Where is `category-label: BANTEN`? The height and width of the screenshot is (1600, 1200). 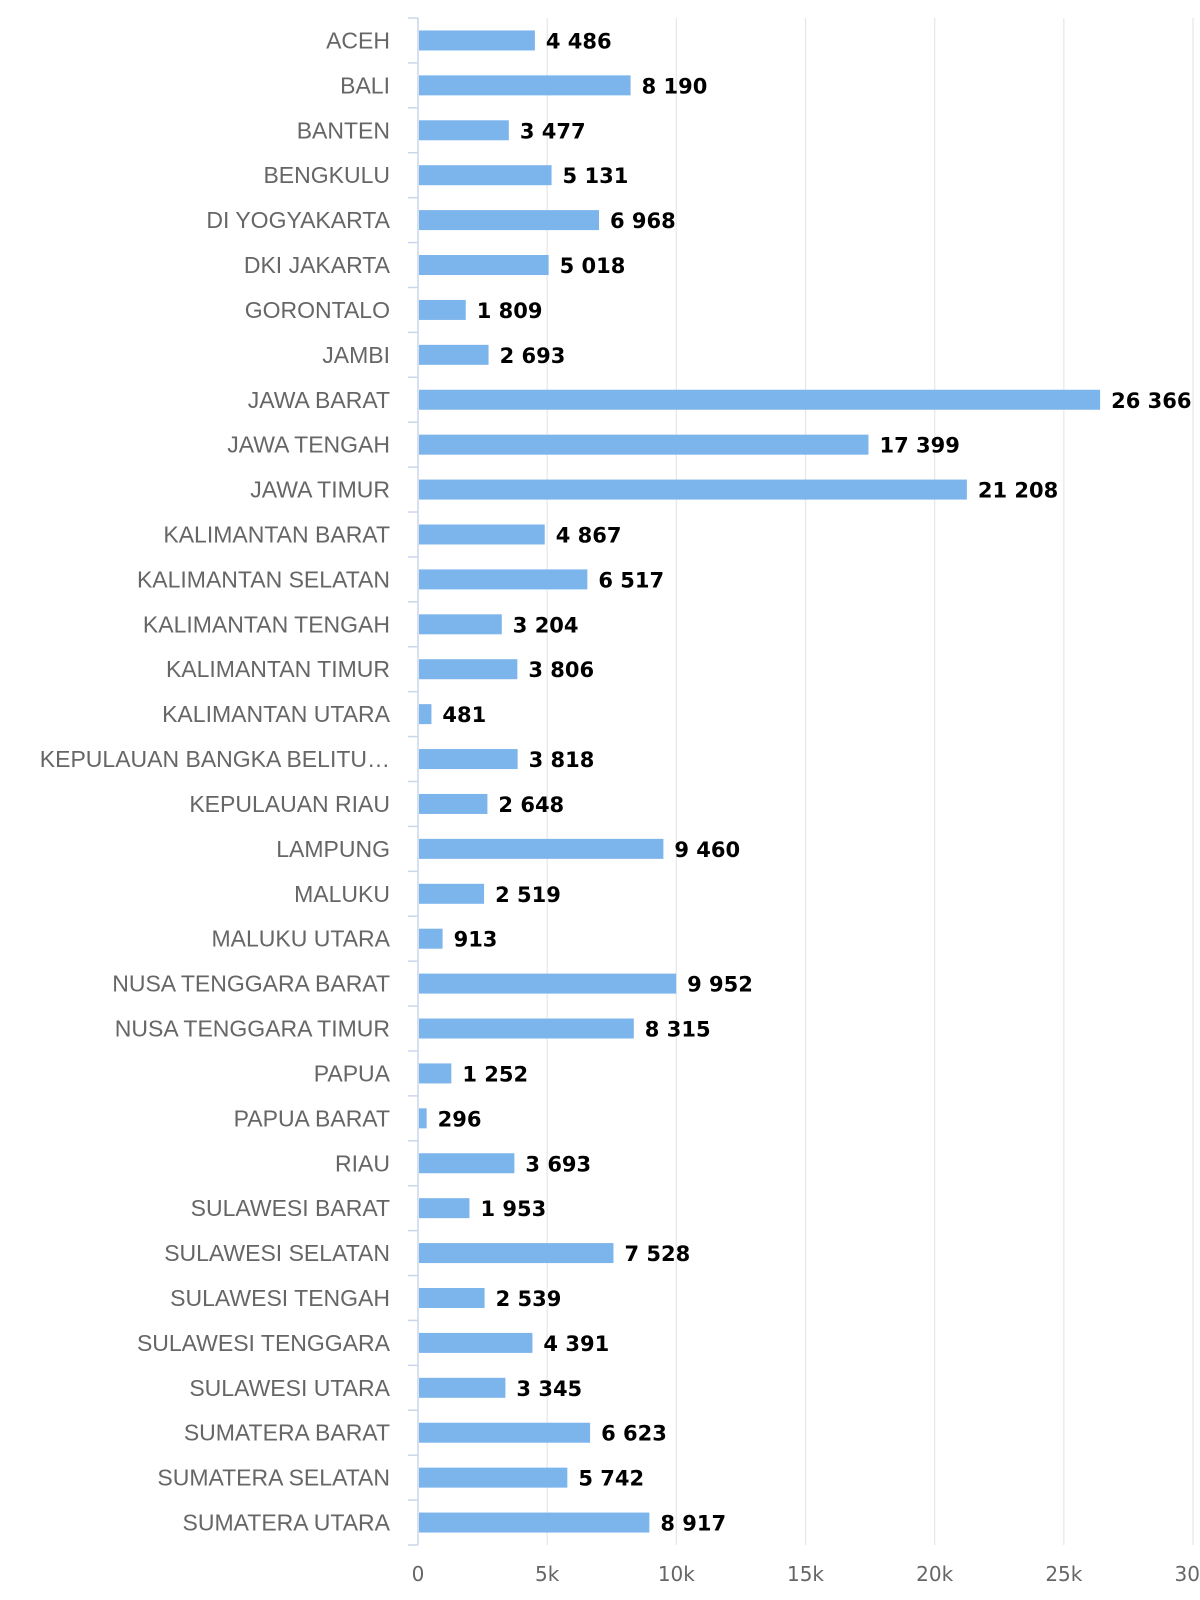 category-label: BANTEN is located at coordinates (343, 130).